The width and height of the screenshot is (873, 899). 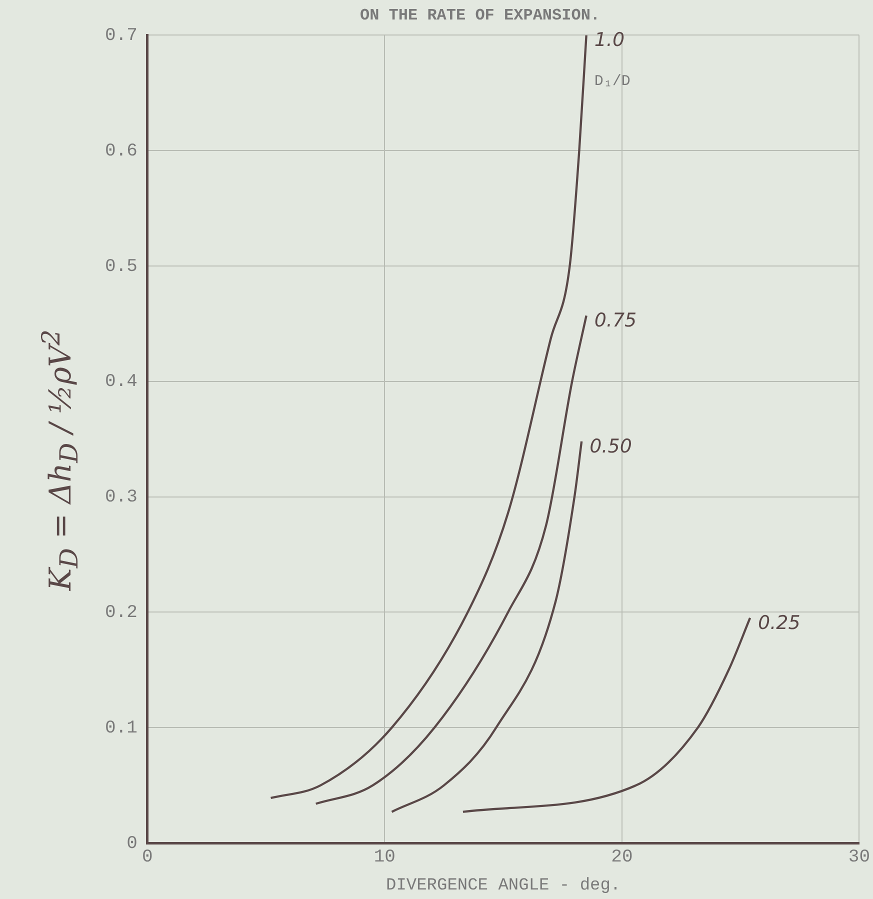 What do you see at coordinates (612, 81) in the screenshot?
I see `legend-title: D₁/D` at bounding box center [612, 81].